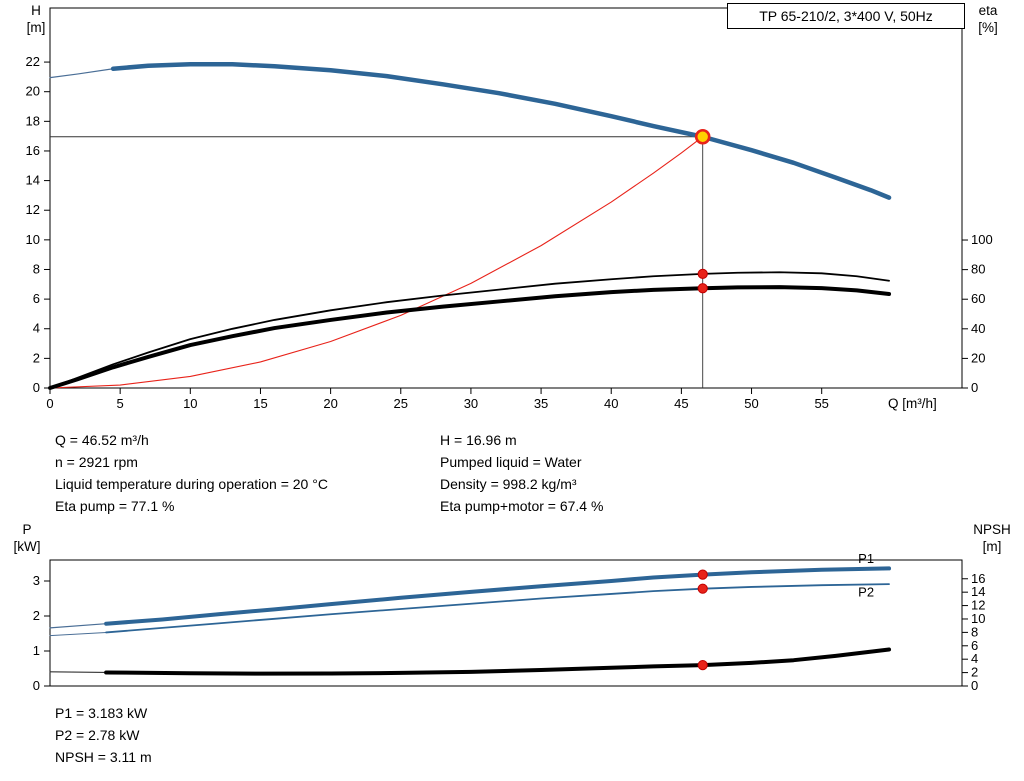  I want to click on head-curve, so click(501, 131).